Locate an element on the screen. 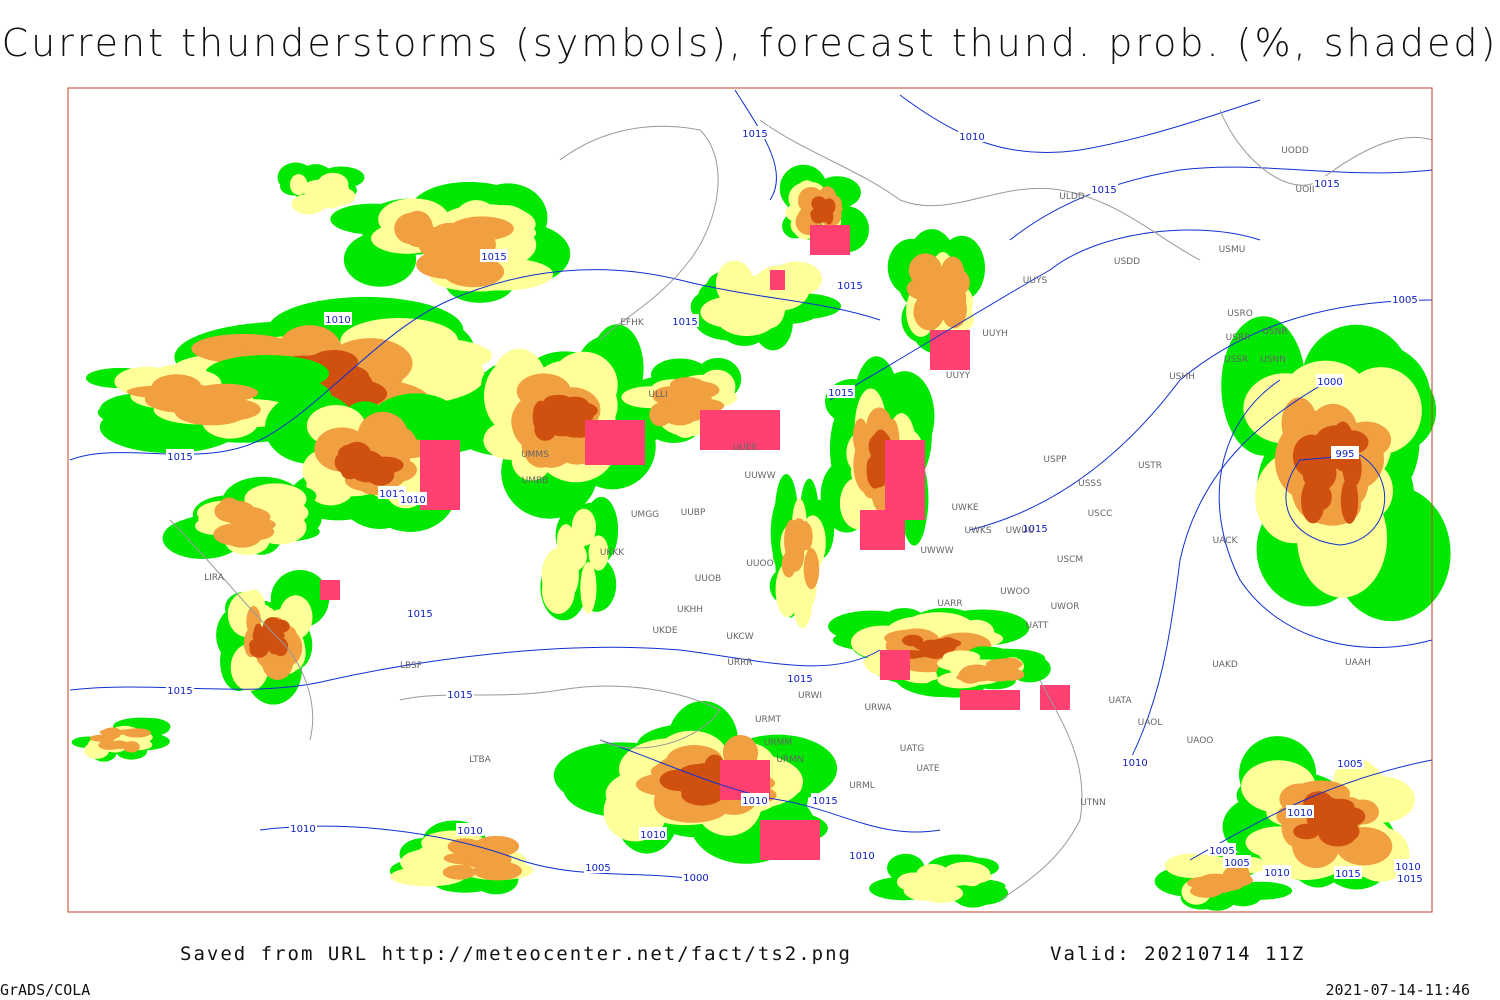  station-label: UUYS is located at coordinates (1035, 281).